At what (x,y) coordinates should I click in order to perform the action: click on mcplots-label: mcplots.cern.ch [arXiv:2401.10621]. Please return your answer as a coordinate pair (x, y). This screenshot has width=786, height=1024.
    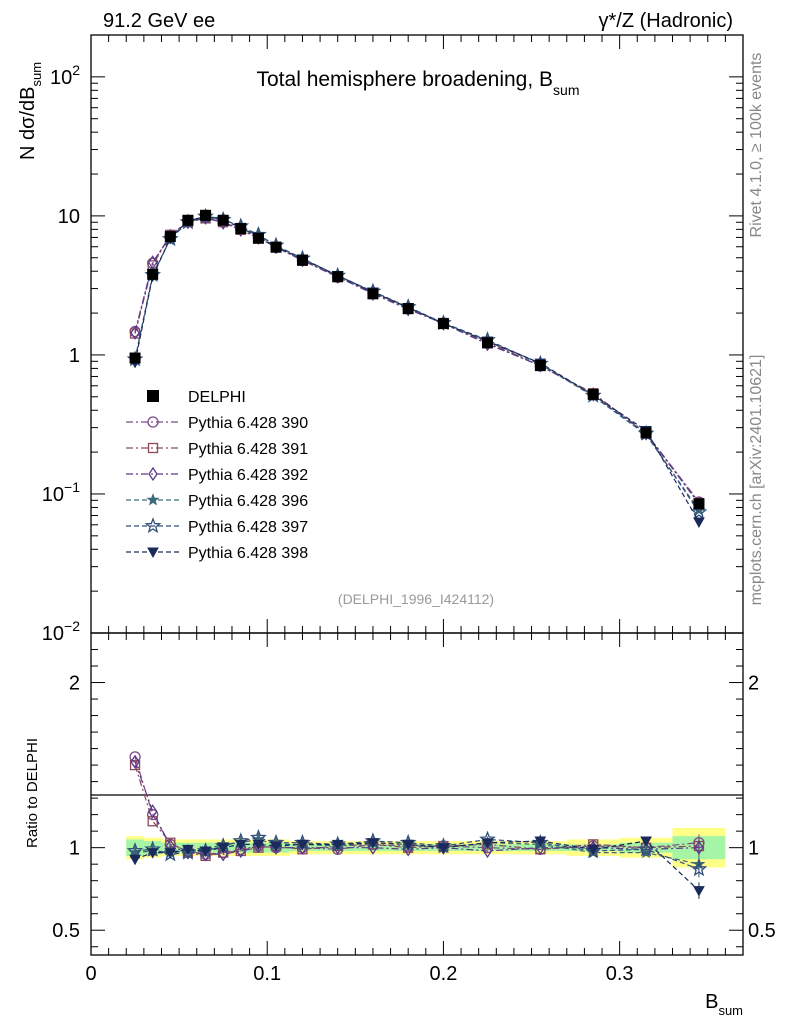
    Looking at the image, I should click on (756, 480).